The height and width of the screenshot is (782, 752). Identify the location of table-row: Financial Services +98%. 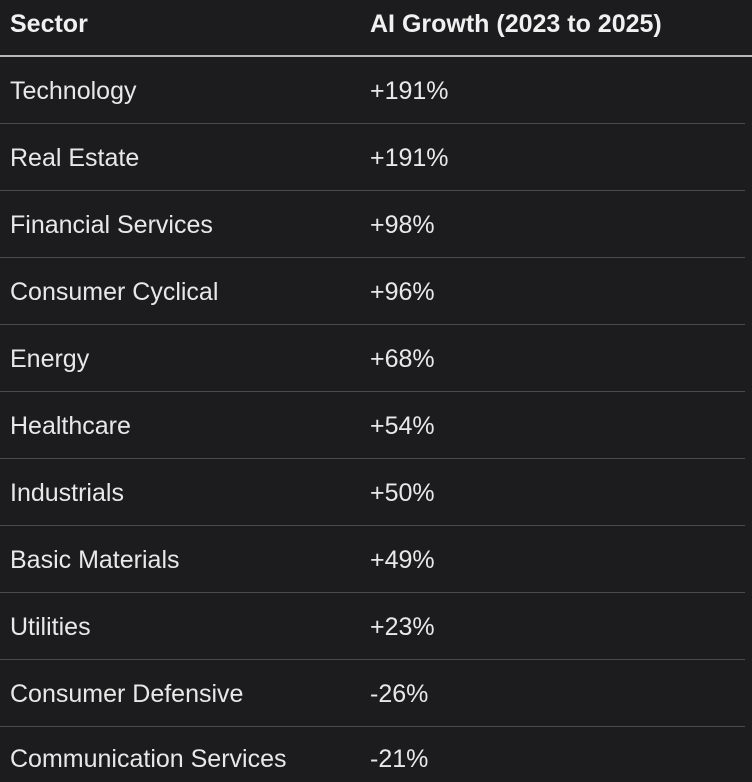
(372, 224).